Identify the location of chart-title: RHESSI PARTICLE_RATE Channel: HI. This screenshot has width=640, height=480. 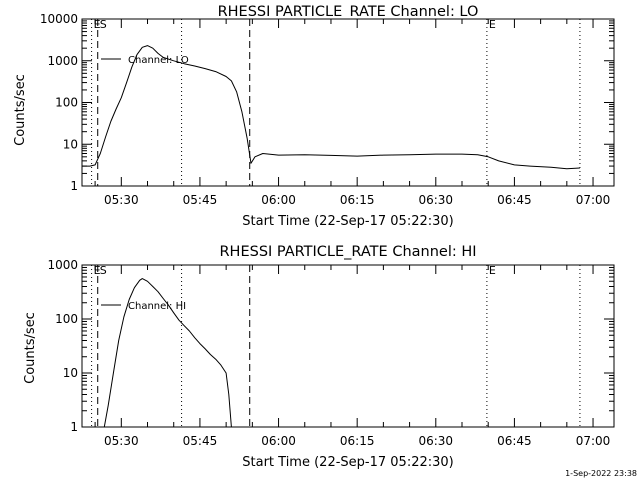
(347, 252).